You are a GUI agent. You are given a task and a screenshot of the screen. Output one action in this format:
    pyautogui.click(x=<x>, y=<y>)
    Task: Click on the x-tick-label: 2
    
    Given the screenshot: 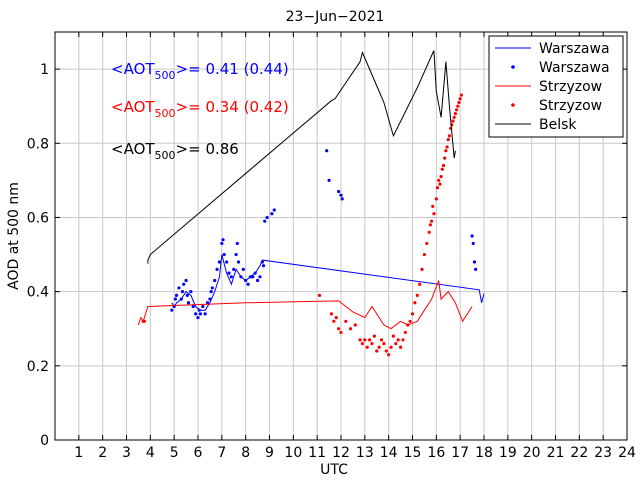 What is the action you would take?
    pyautogui.click(x=102, y=453)
    